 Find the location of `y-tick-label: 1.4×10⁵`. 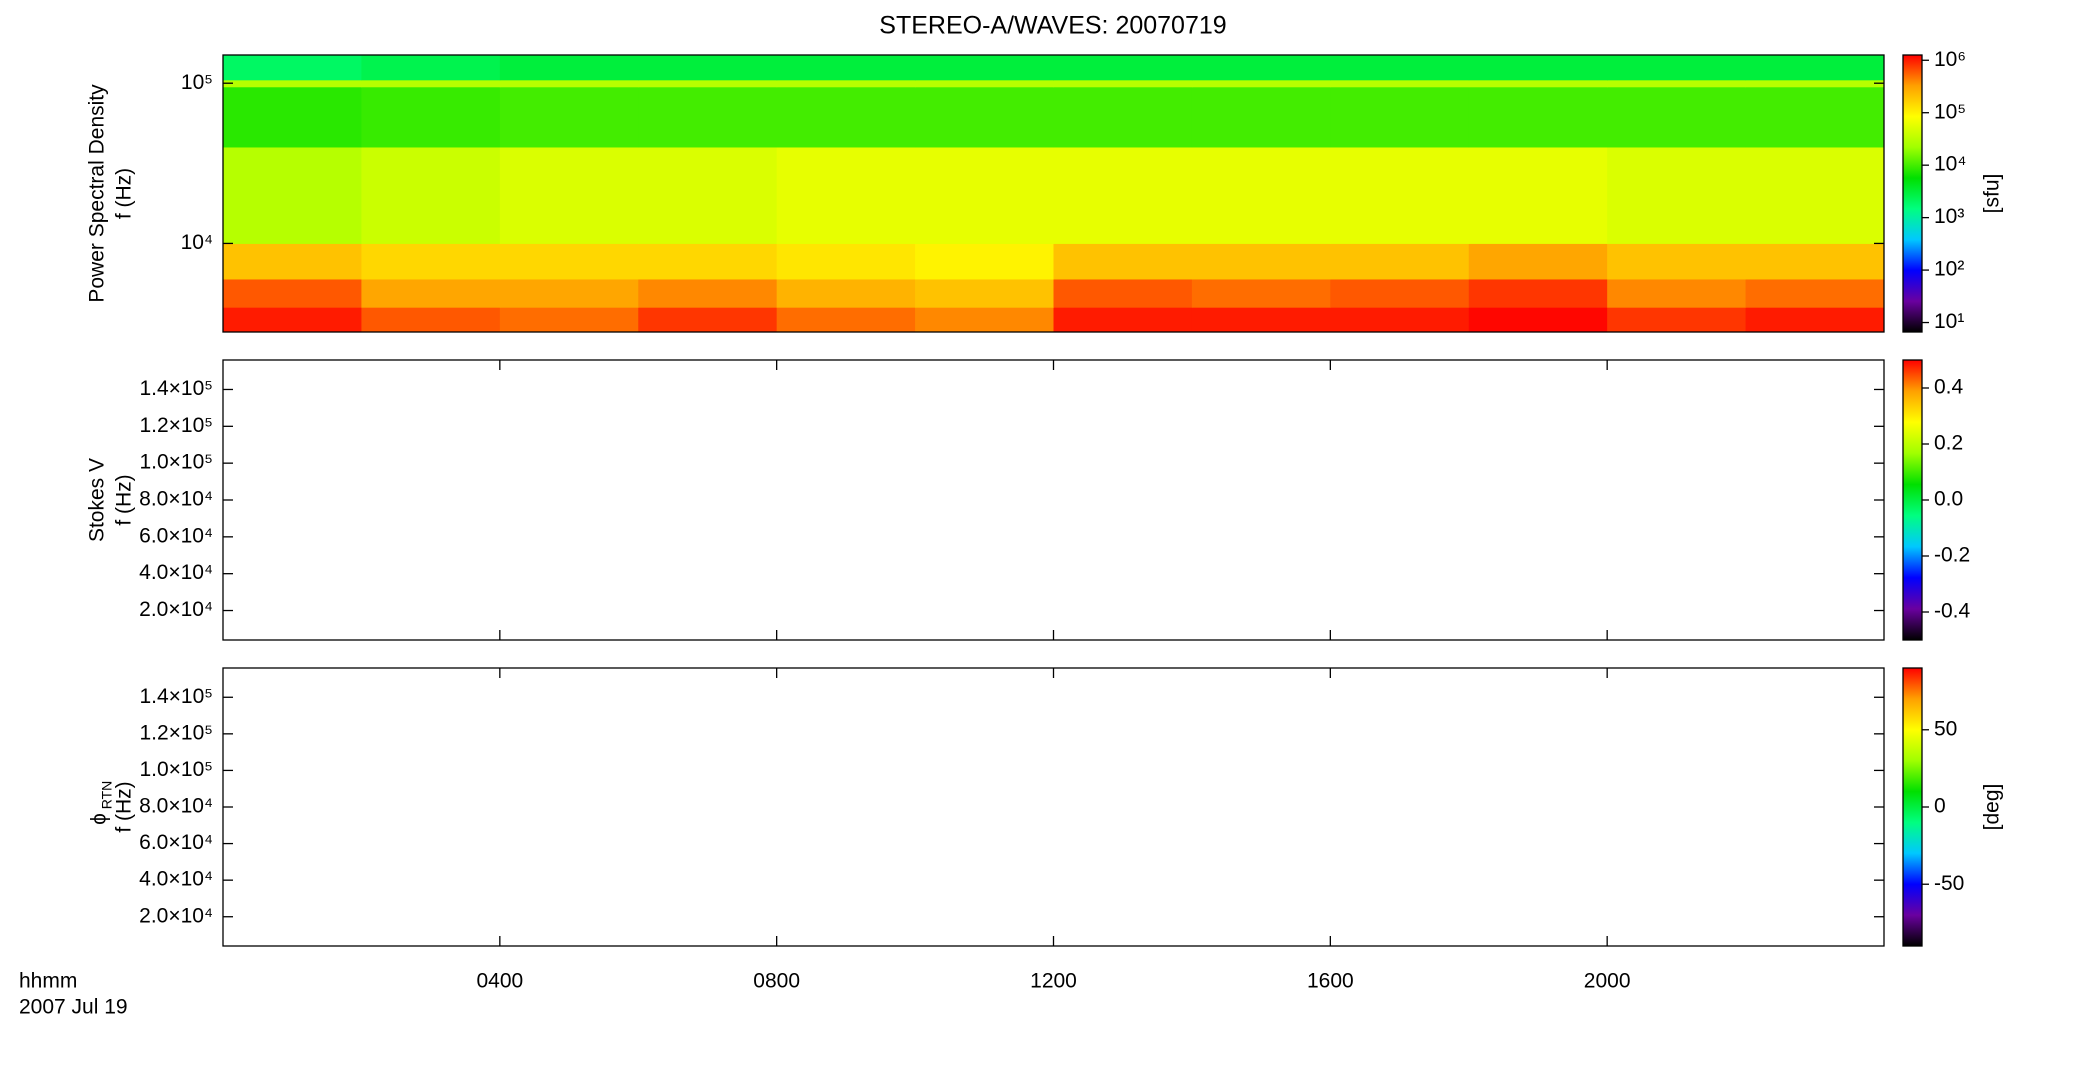

y-tick-label: 1.4×10⁵ is located at coordinates (176, 388).